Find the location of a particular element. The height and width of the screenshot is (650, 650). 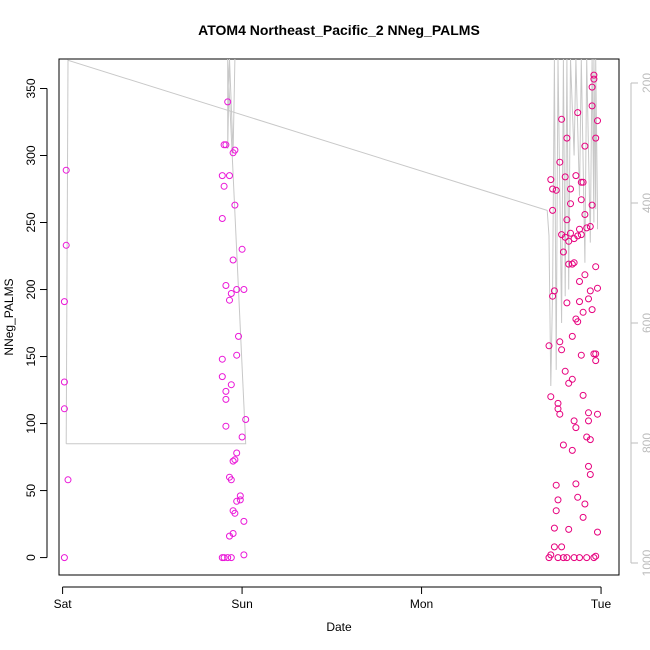

y-axis-label: NNeg_PALMS is located at coordinates (9, 316).